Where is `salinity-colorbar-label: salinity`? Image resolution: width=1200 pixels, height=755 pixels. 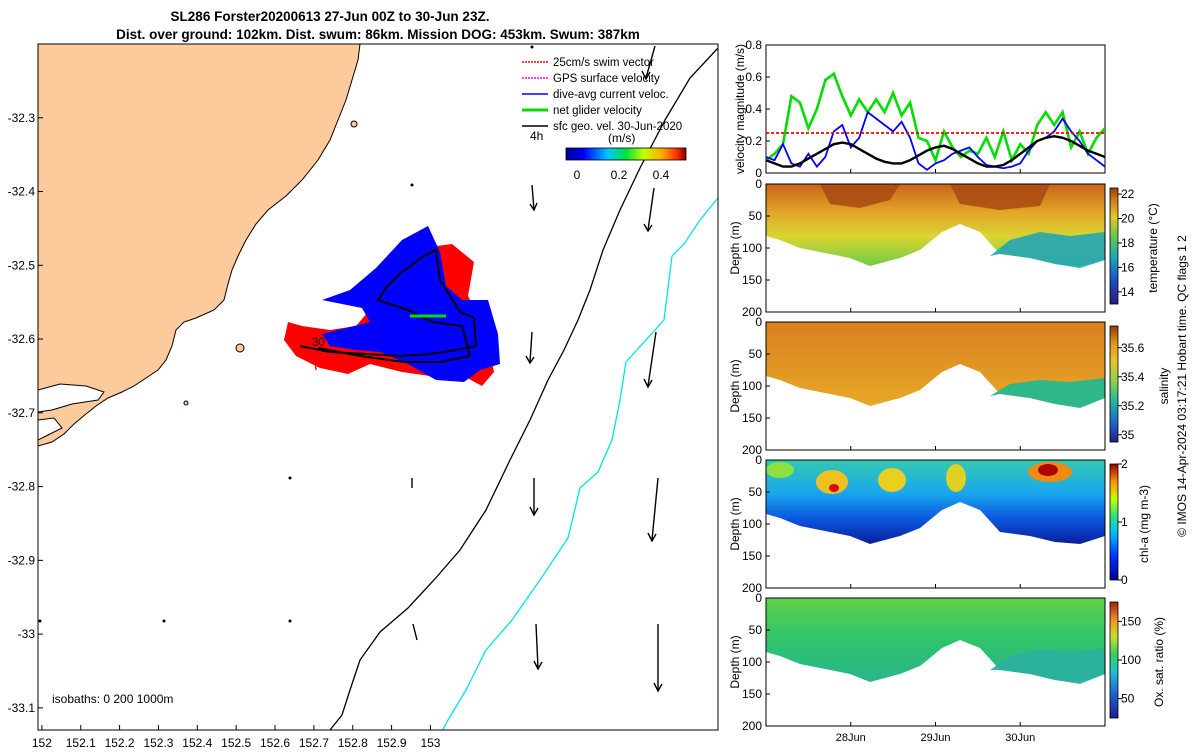 salinity-colorbar-label: salinity is located at coordinates (1164, 386).